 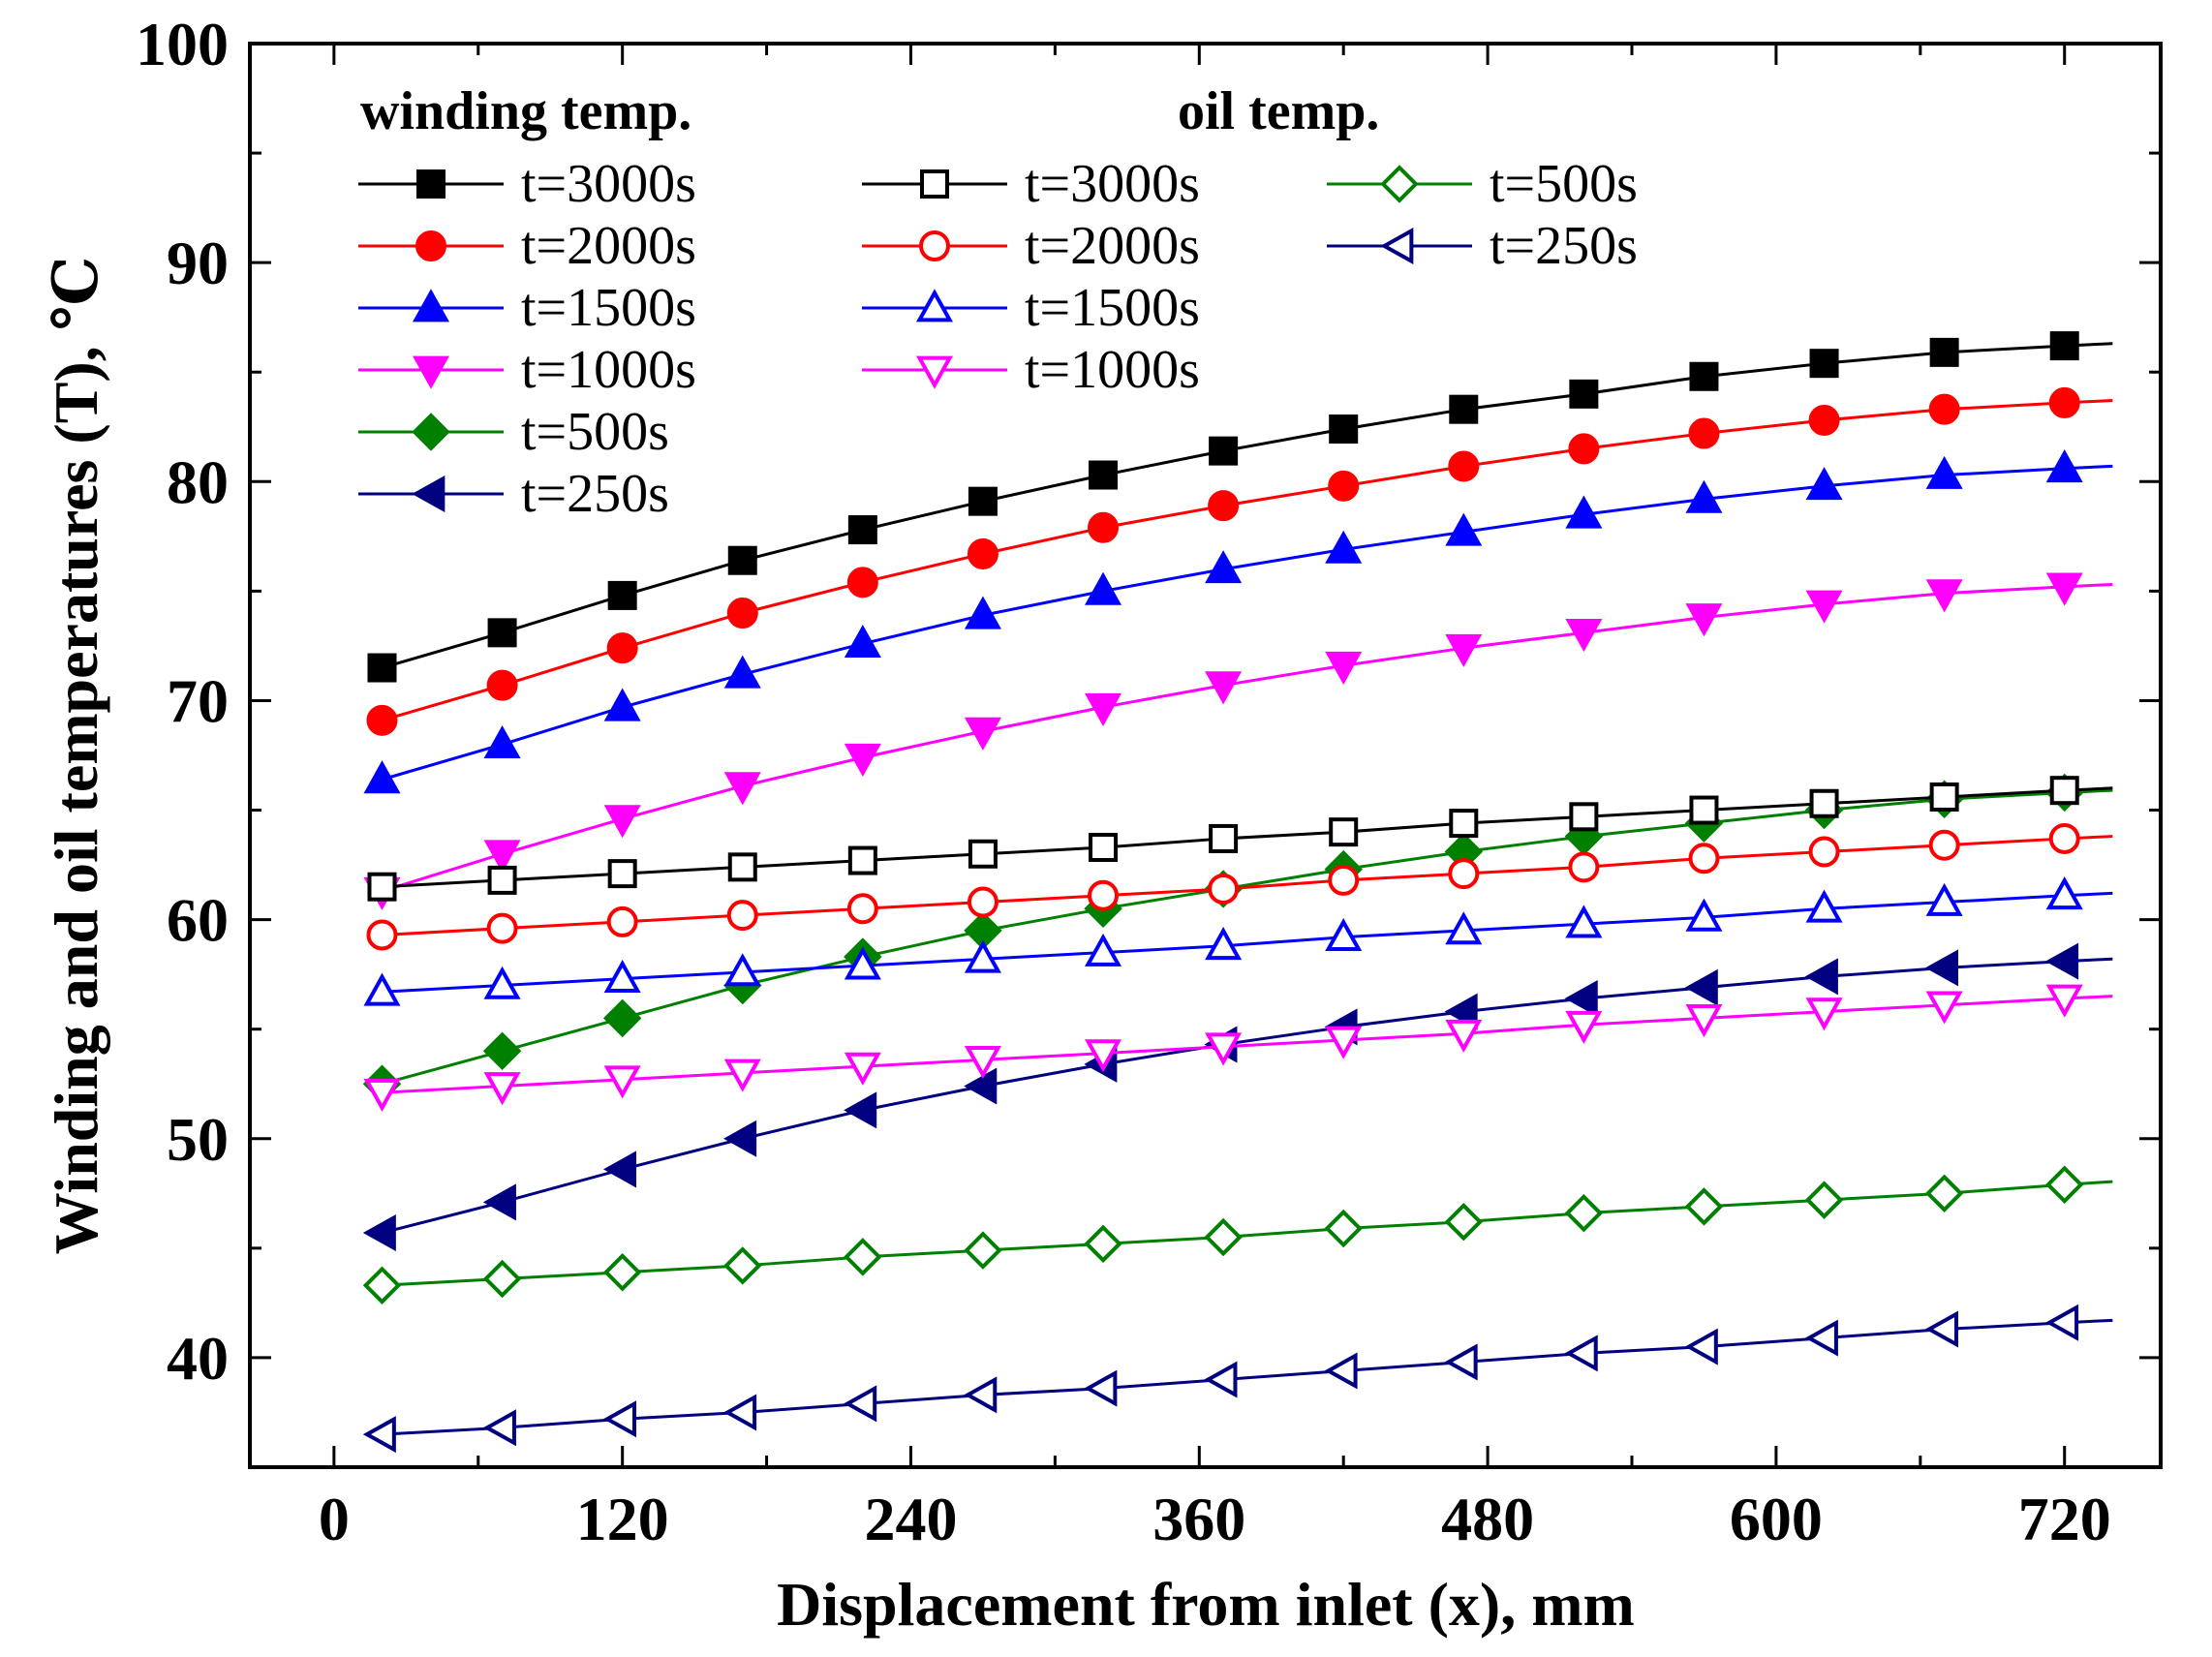 What do you see at coordinates (595, 494) in the screenshot?
I see `legend-label: t=250s` at bounding box center [595, 494].